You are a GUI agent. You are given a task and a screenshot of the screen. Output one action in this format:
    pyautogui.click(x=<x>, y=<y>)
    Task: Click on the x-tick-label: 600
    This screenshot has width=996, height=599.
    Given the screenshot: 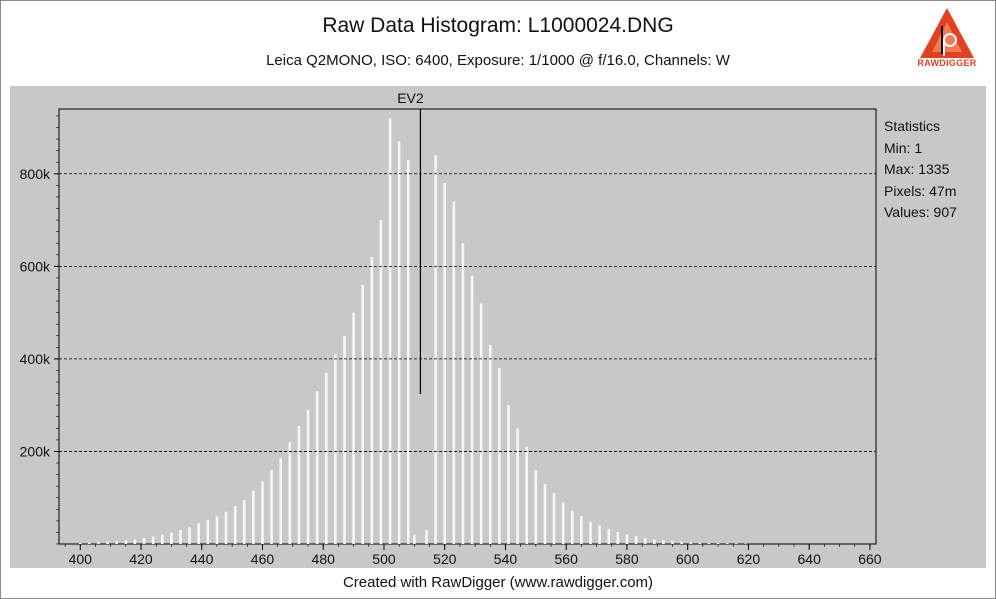 What is the action you would take?
    pyautogui.click(x=688, y=559)
    